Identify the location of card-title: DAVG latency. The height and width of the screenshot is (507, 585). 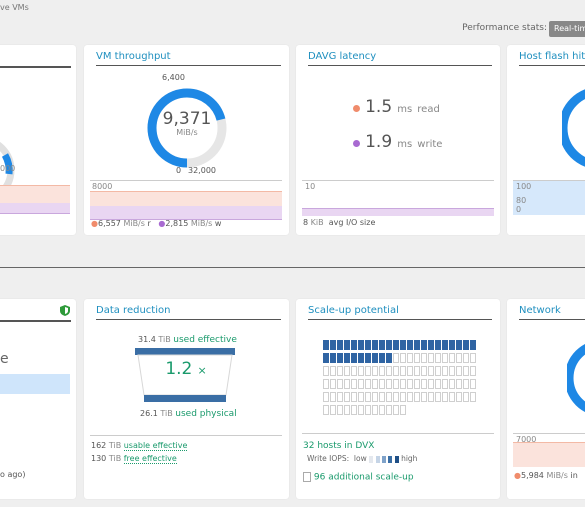
(400, 58).